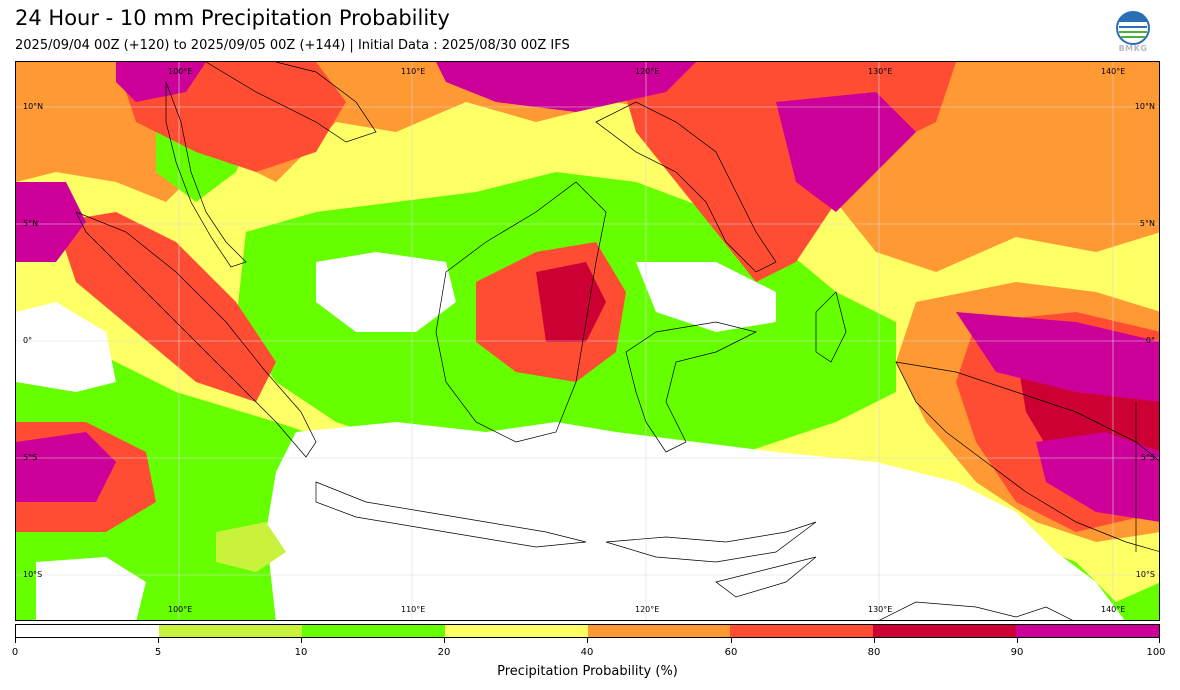  I want to click on lon-label-bottom: 110°E, so click(413, 609).